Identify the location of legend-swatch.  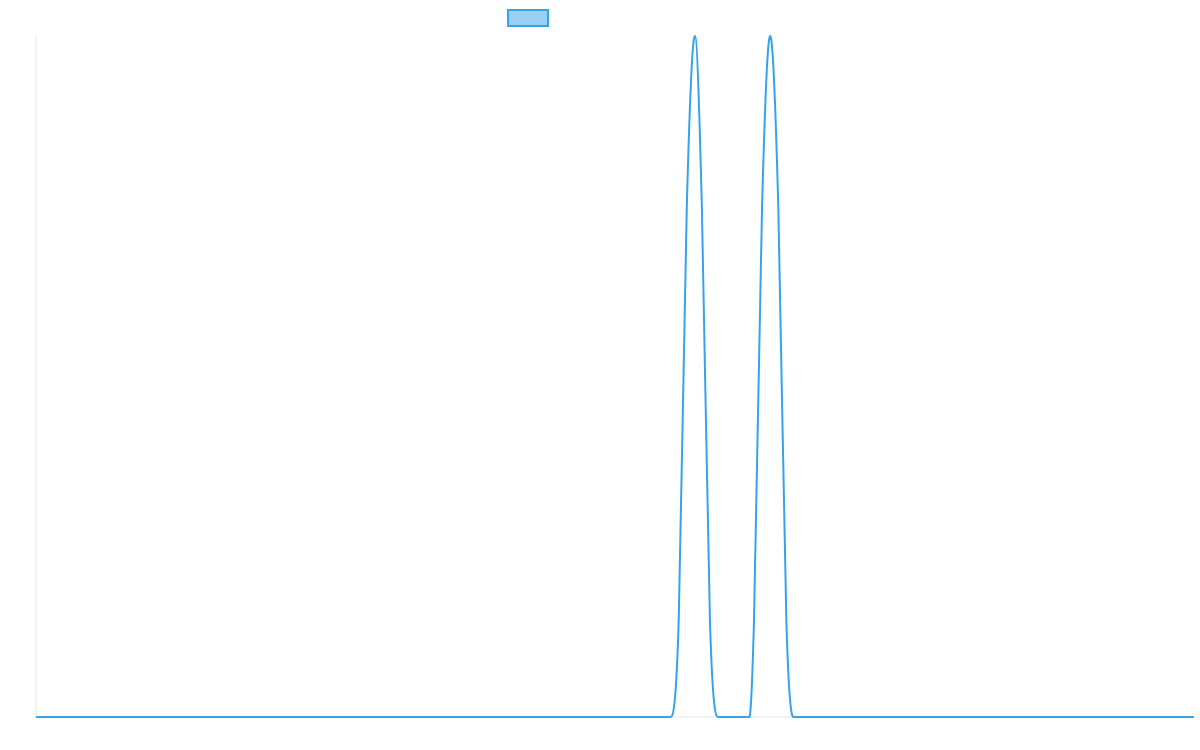
(528, 18).